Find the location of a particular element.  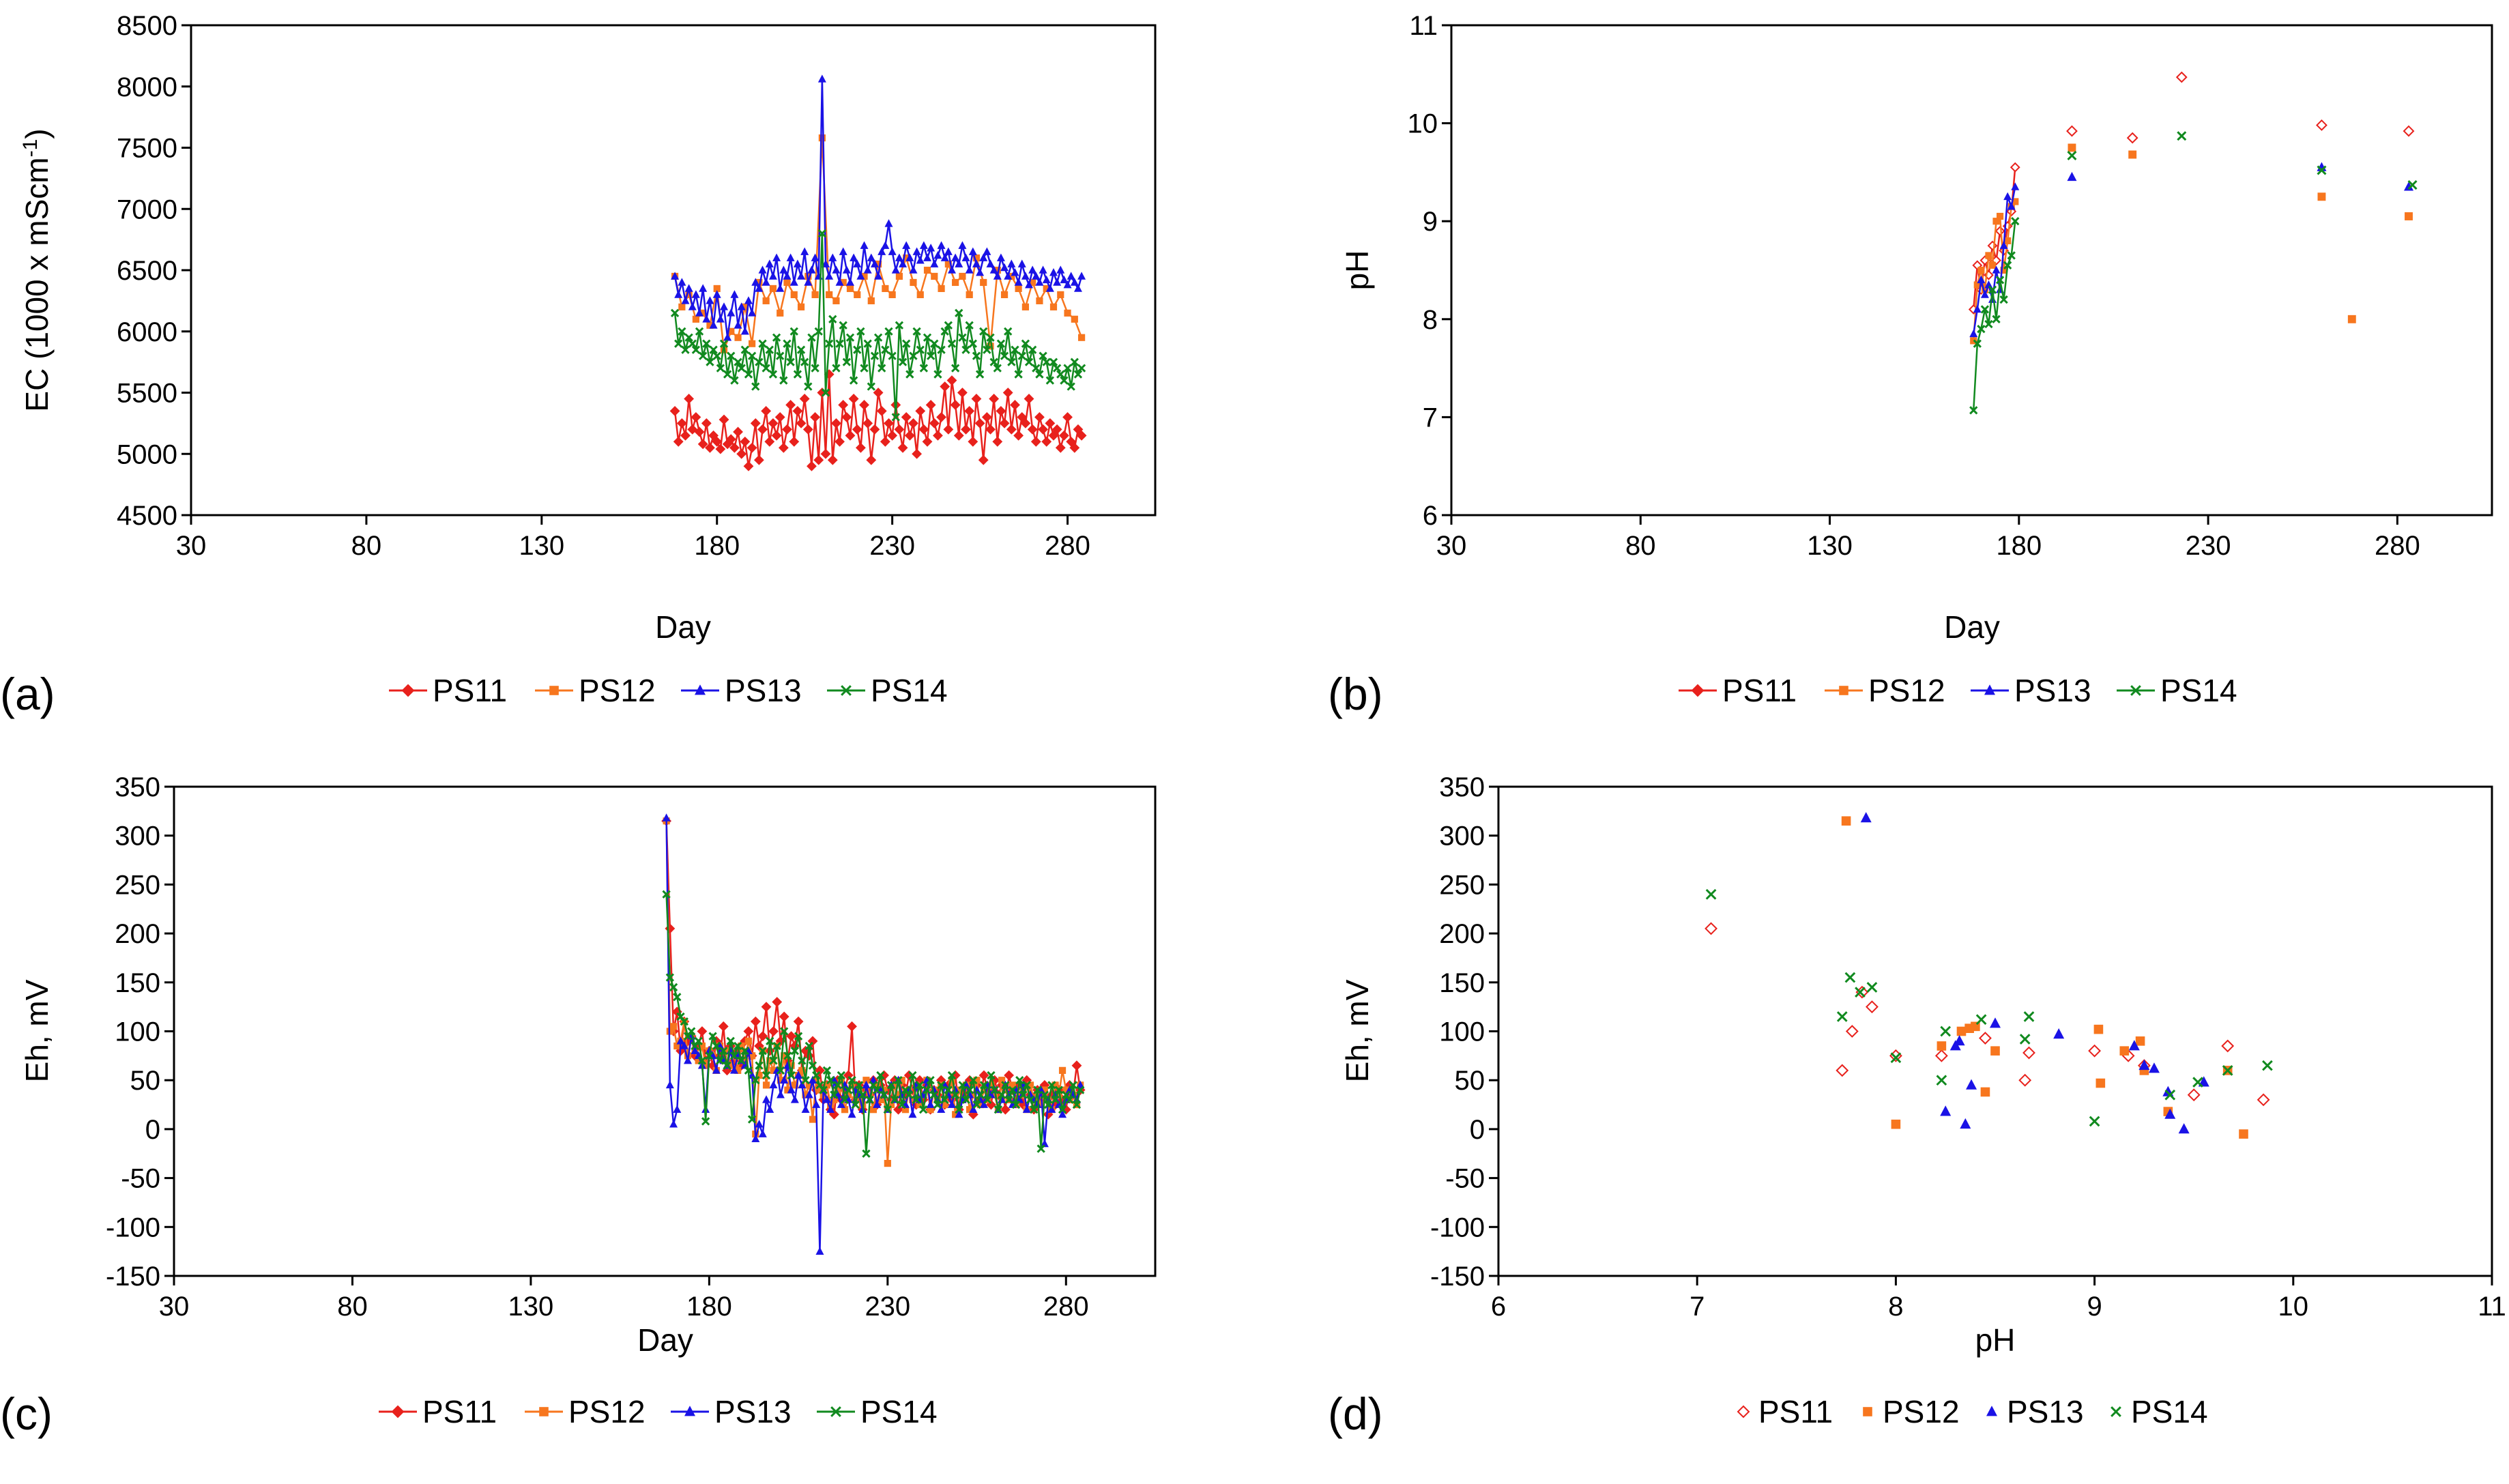

legend-label-ps14: PS14 is located at coordinates (899, 1411).